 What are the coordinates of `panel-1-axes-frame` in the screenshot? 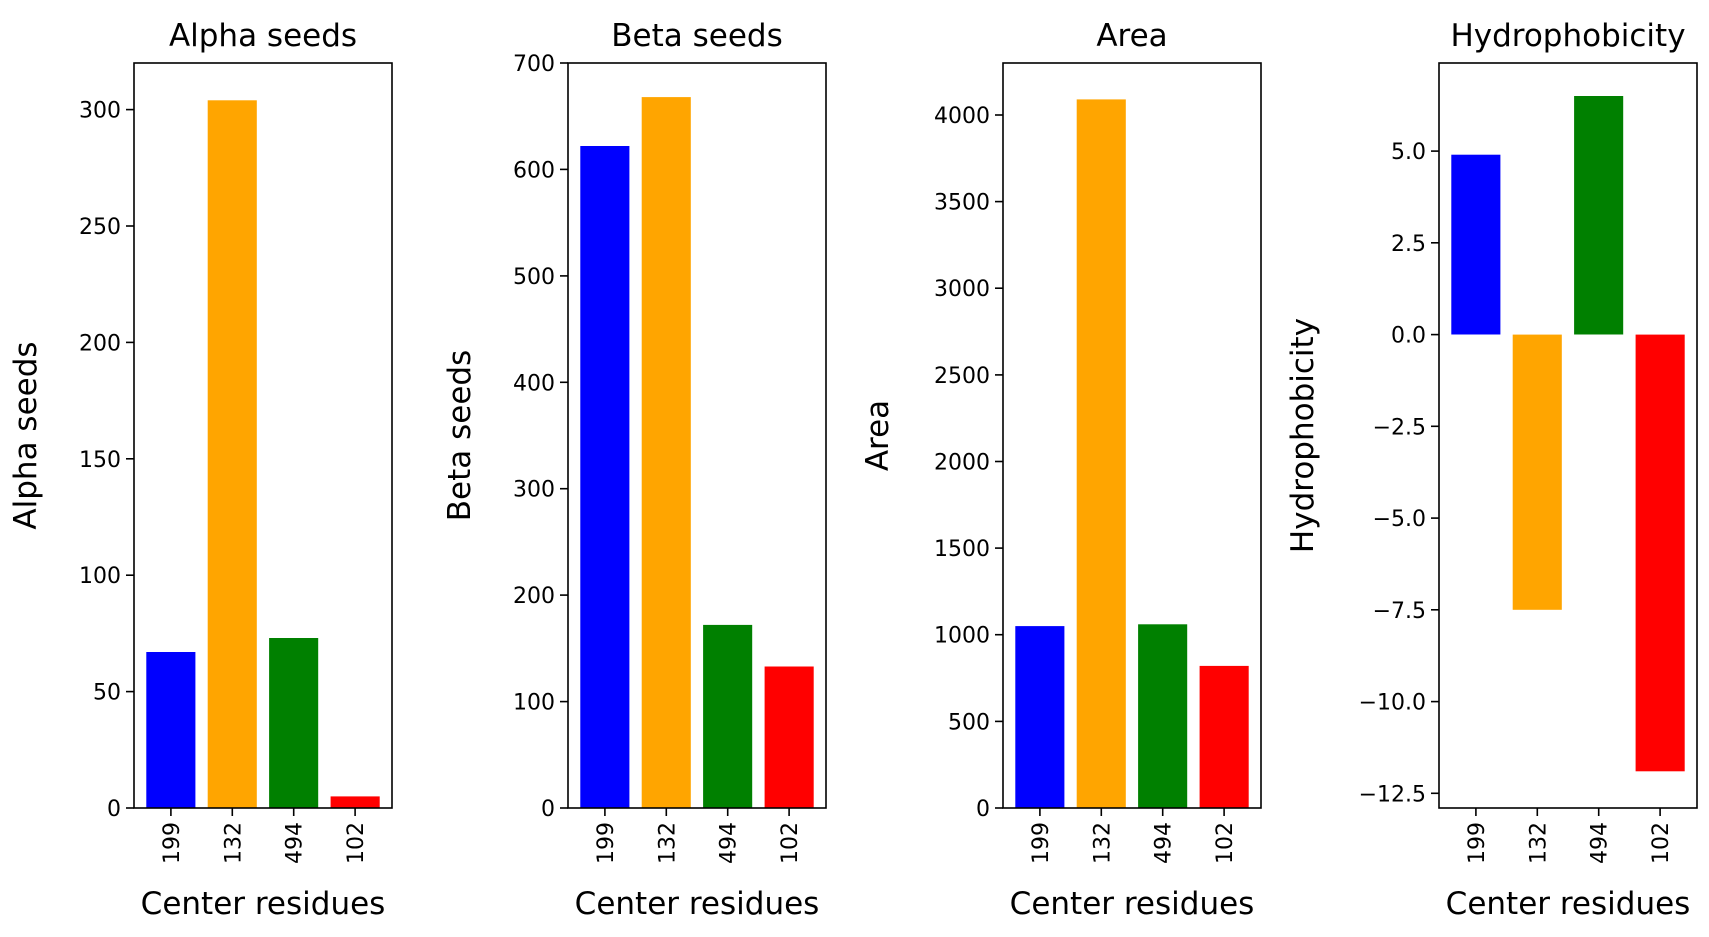 It's located at (263, 435).